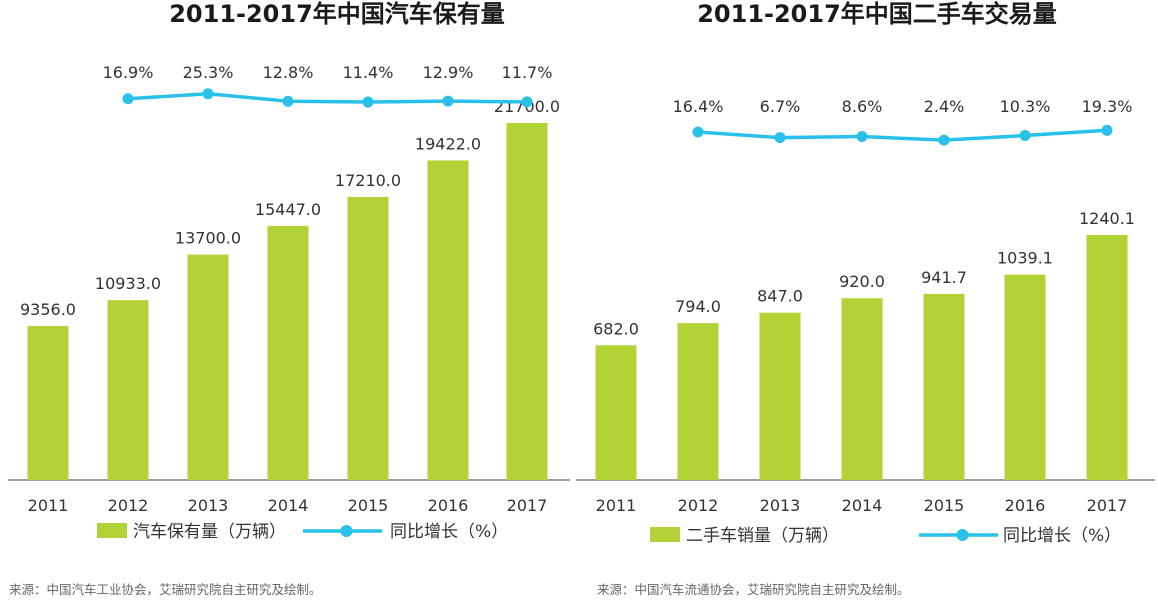 Image resolution: width=1158 pixels, height=601 pixels. I want to click on source-note-right: 来源：中国汽车流通协会，艾瑞研究院自主研究及绘制。, so click(753, 589).